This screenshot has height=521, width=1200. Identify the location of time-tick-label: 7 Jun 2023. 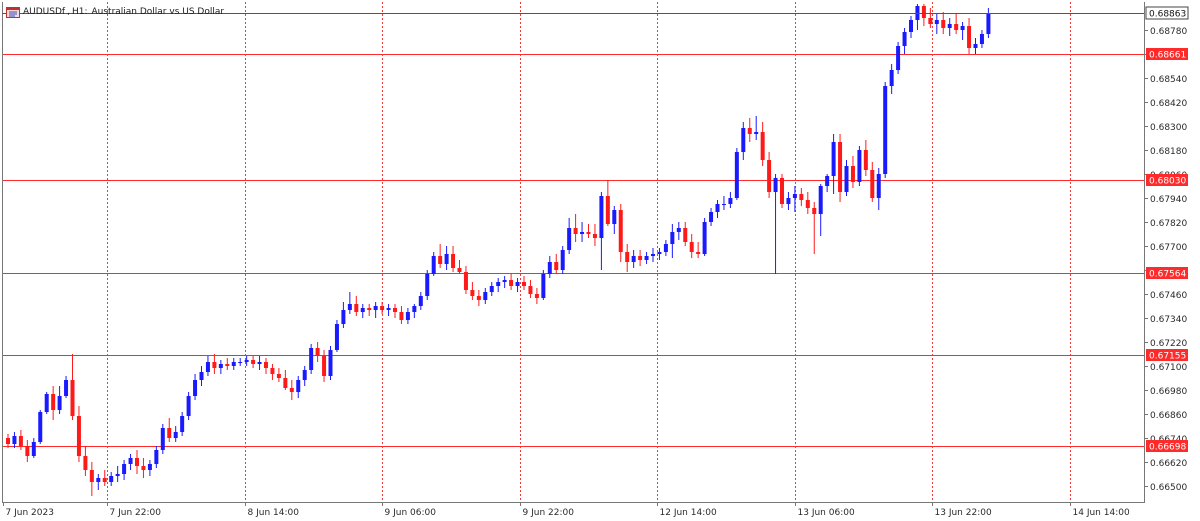
(30, 513).